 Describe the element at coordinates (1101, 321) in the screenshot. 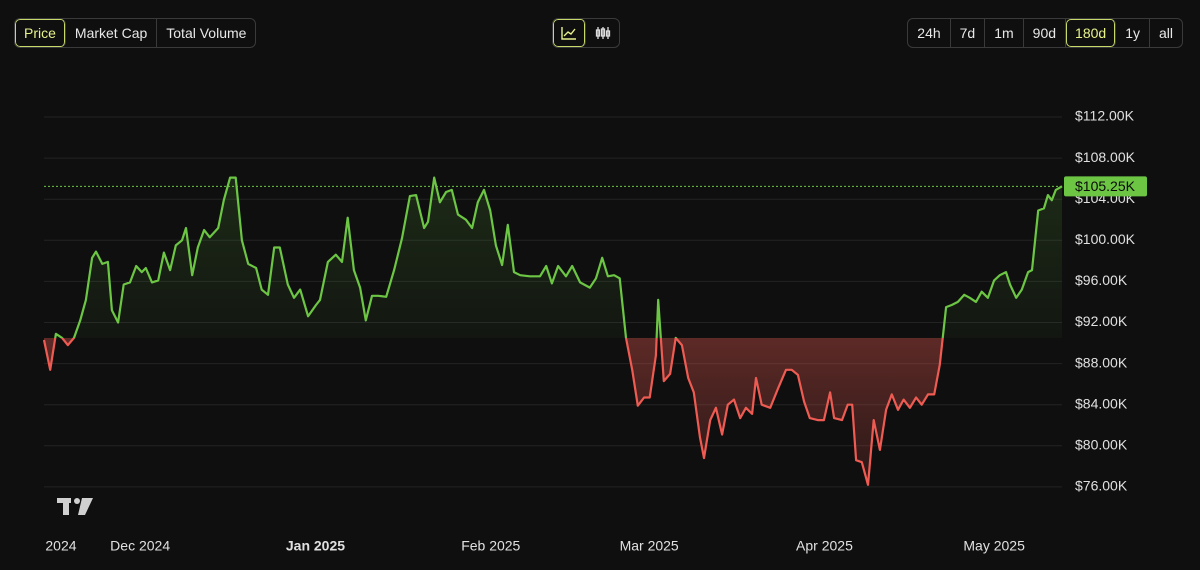

I see `y-tick-label: $92.00K` at that location.